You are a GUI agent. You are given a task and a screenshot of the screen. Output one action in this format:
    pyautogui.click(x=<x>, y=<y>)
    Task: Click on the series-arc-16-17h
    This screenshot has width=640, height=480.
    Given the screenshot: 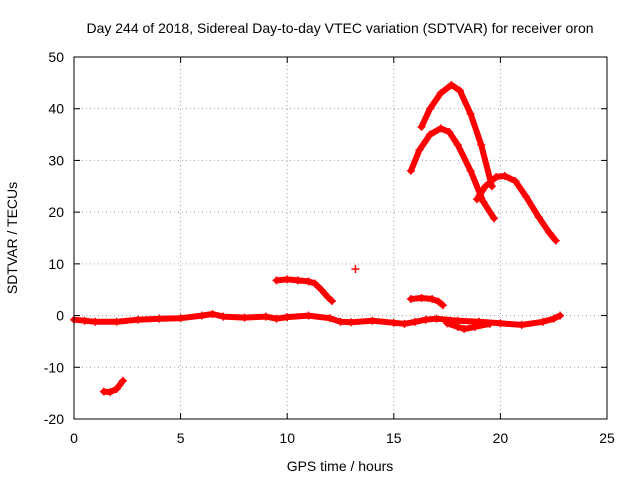 What is the action you would take?
    pyautogui.click(x=426, y=301)
    